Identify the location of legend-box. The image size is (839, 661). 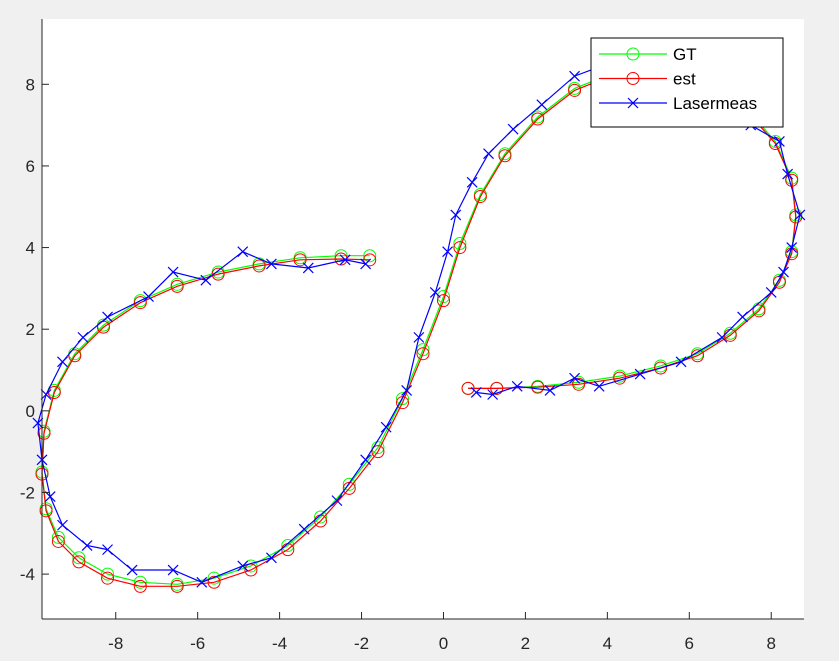
(687, 82).